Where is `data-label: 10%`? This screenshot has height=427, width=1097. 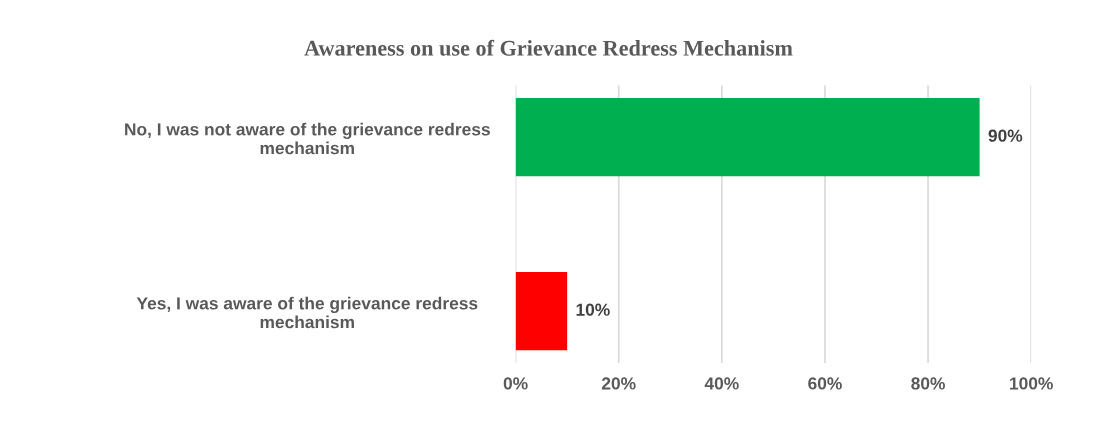 data-label: 10% is located at coordinates (593, 309).